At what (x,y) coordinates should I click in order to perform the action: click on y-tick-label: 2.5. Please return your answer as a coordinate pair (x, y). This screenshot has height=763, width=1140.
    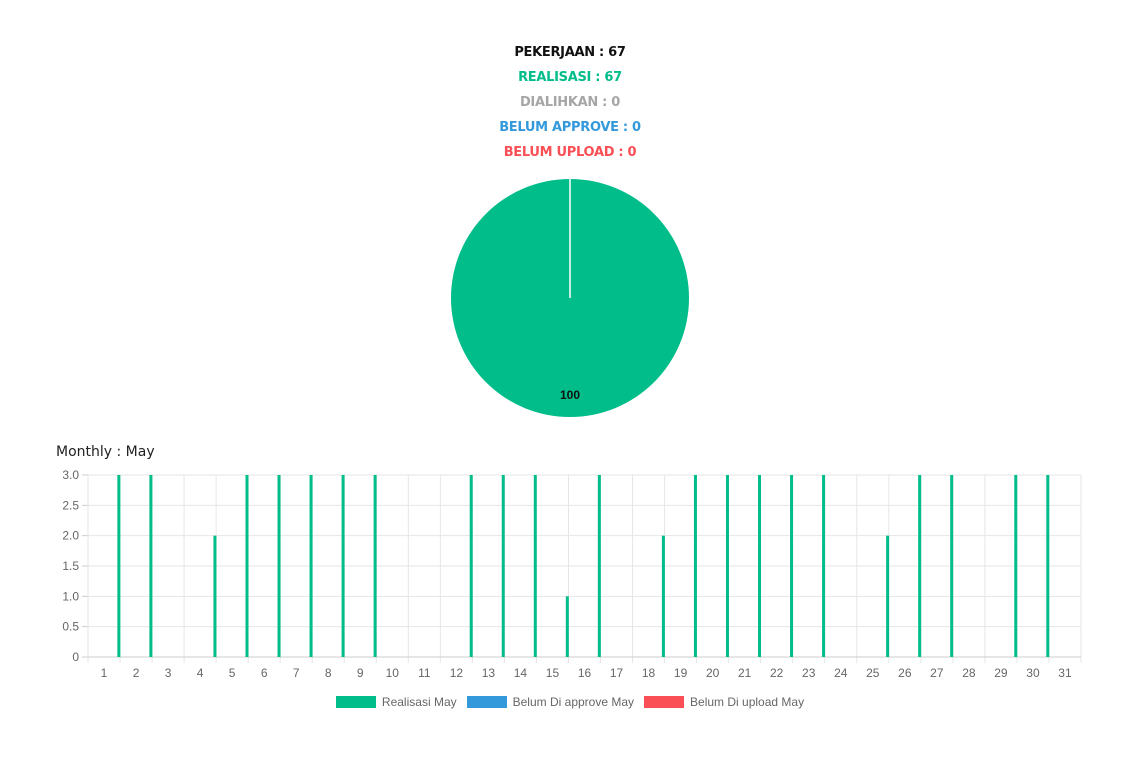
    Looking at the image, I should click on (70, 505).